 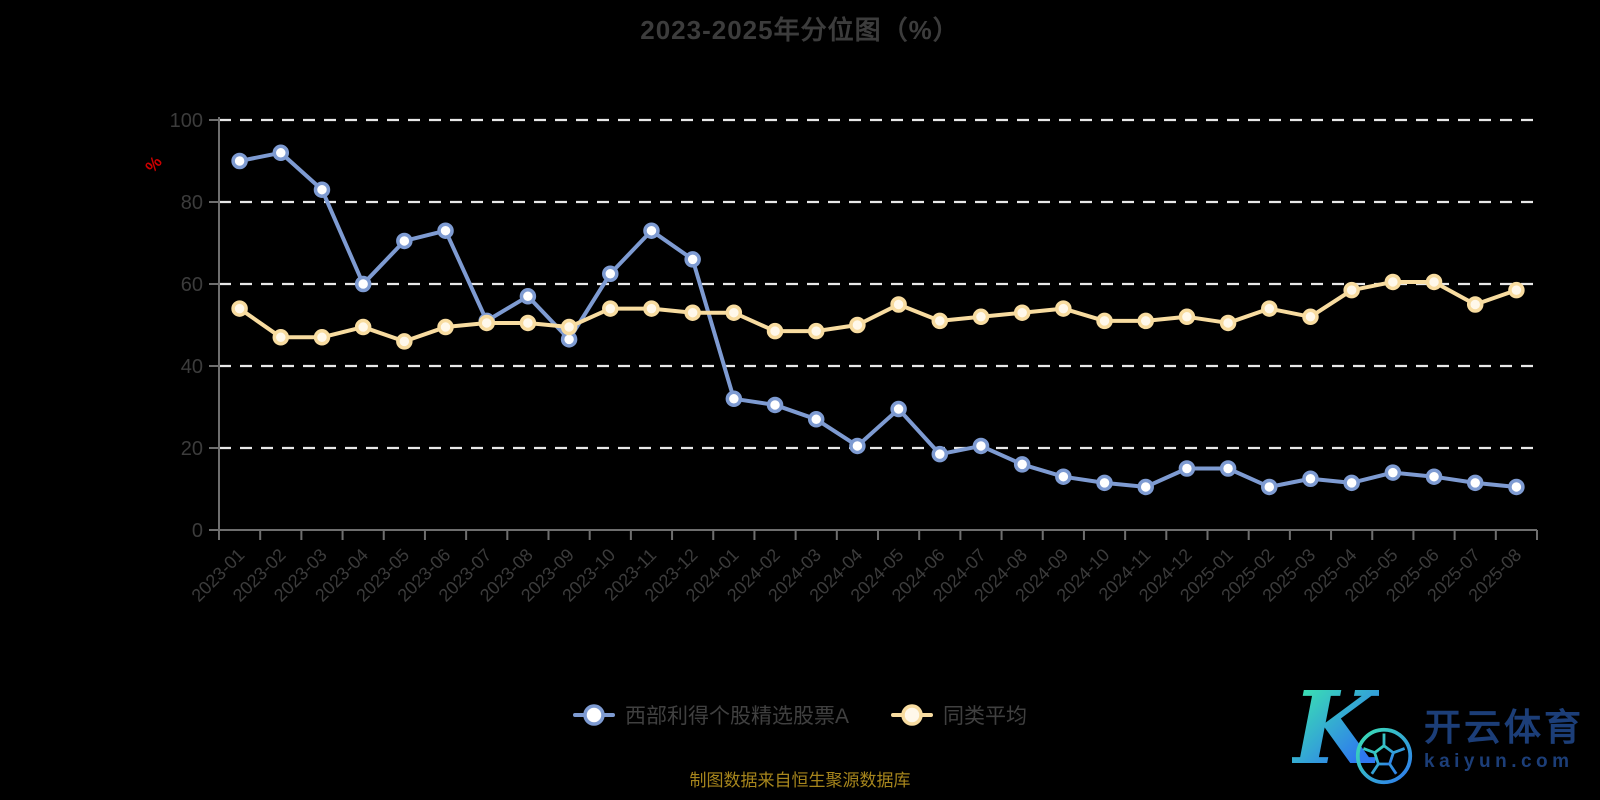 I want to click on soccer-ball-icon, so click(x=1384, y=756).